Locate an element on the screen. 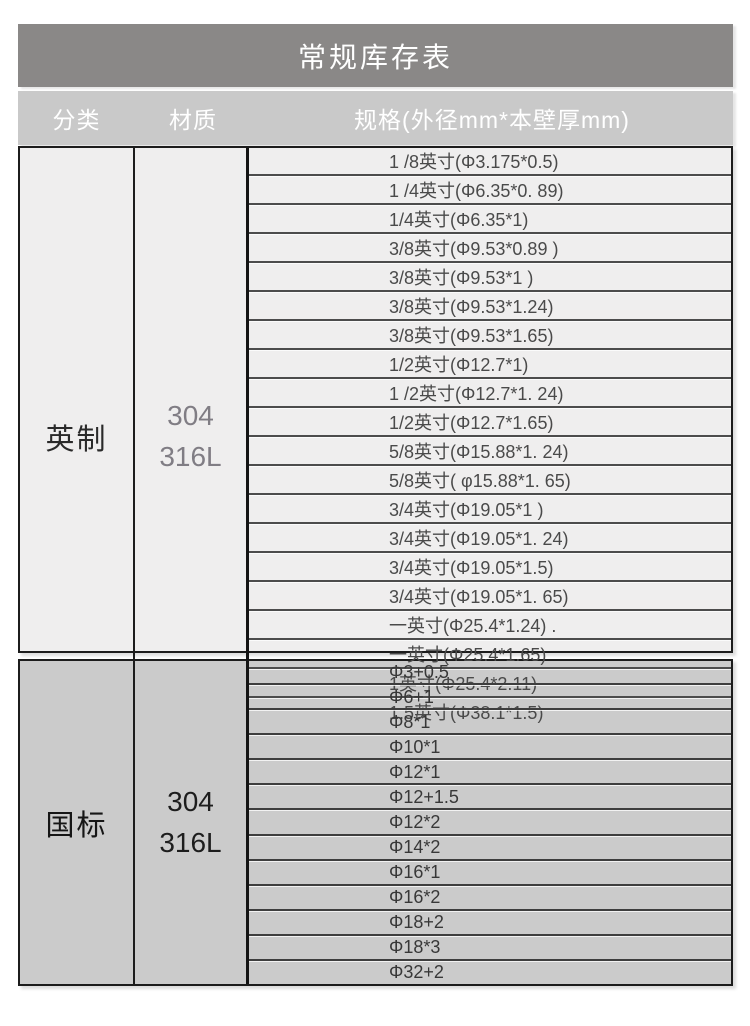  spec-row: 1/2英寸(Φ12.7*1) is located at coordinates (490, 364).